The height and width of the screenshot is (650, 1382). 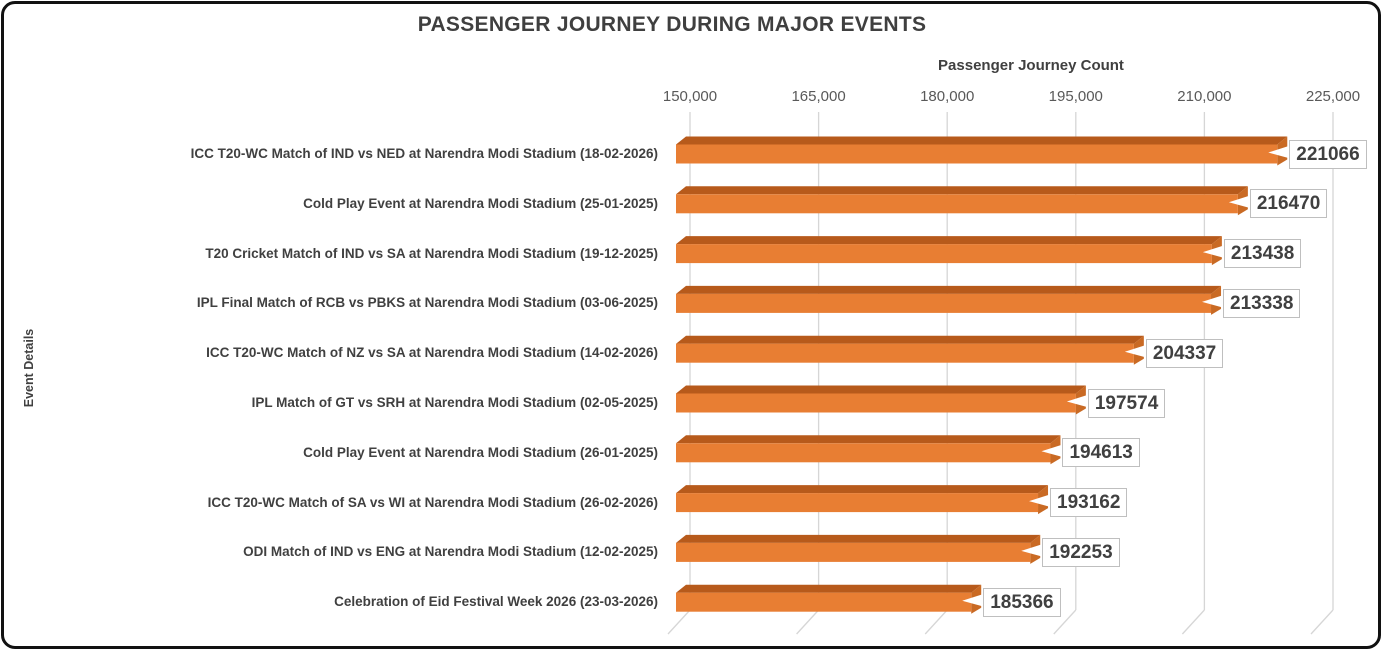 What do you see at coordinates (1126, 403) in the screenshot?
I see `value-label: 197574` at bounding box center [1126, 403].